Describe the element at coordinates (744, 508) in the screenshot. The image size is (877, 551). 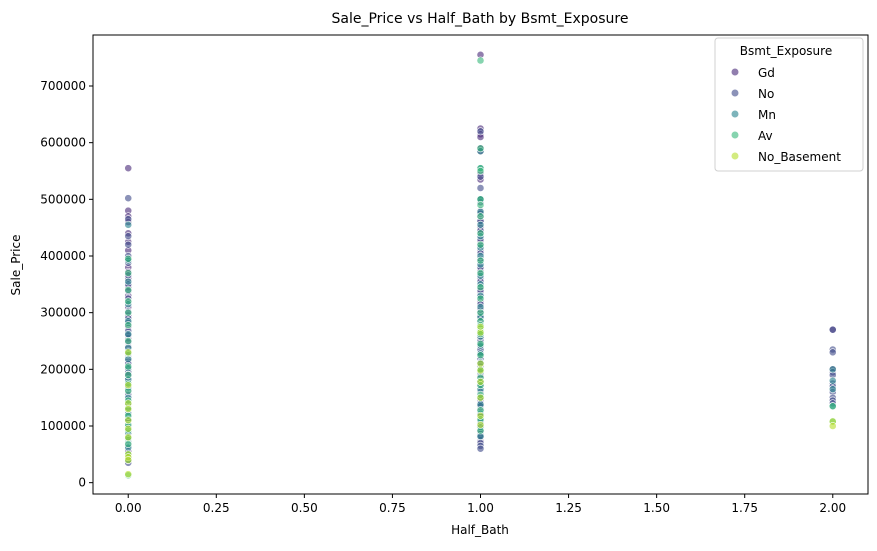
I see `x-tick-label: 1.75` at that location.